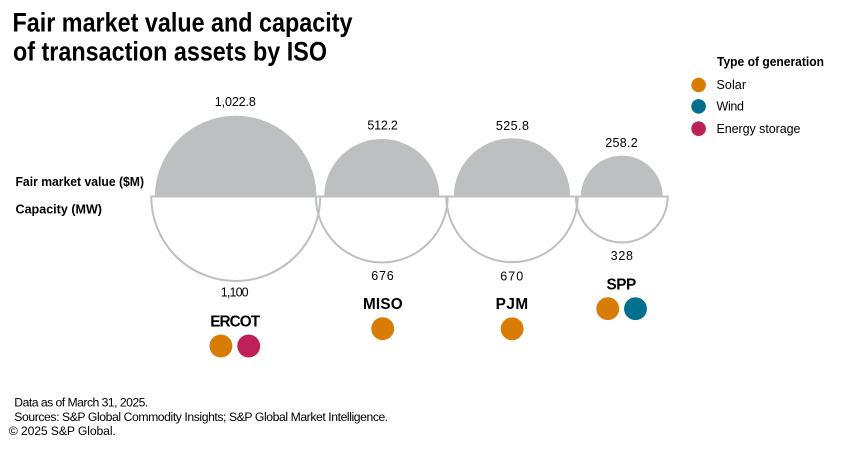  What do you see at coordinates (382, 276) in the screenshot?
I see `svg-text: 676` at bounding box center [382, 276].